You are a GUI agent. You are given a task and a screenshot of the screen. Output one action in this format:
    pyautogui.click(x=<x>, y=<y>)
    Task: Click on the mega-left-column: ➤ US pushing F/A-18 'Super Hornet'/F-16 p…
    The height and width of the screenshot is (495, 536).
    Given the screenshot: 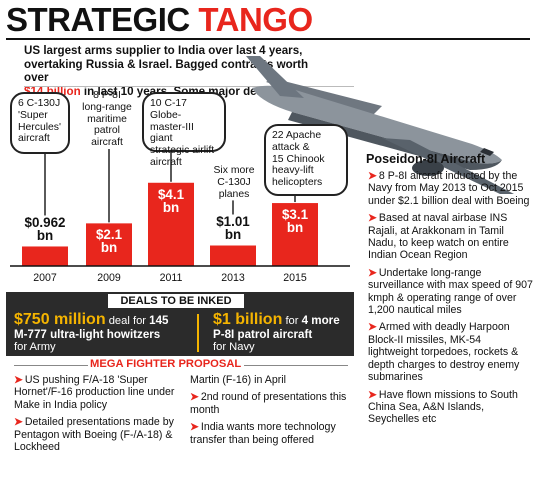 What is the action you would take?
    pyautogui.click(x=98, y=416)
    